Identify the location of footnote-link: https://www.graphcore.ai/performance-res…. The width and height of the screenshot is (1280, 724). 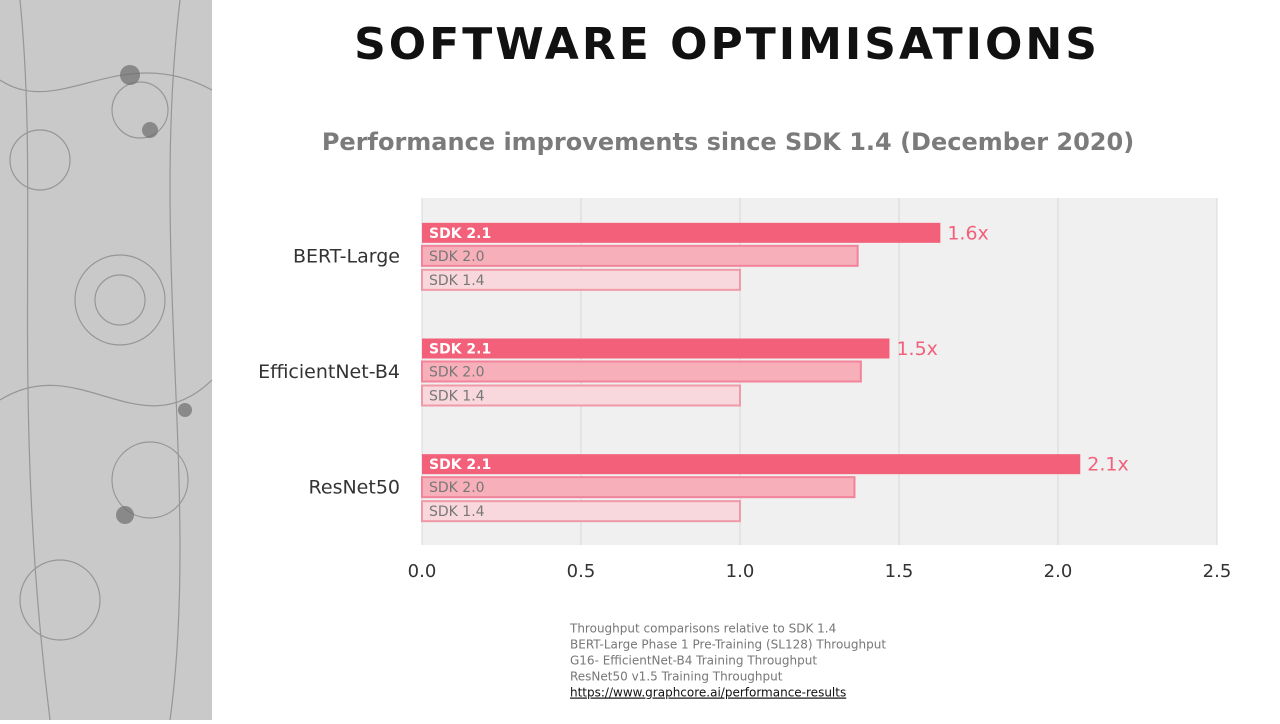
(708, 693).